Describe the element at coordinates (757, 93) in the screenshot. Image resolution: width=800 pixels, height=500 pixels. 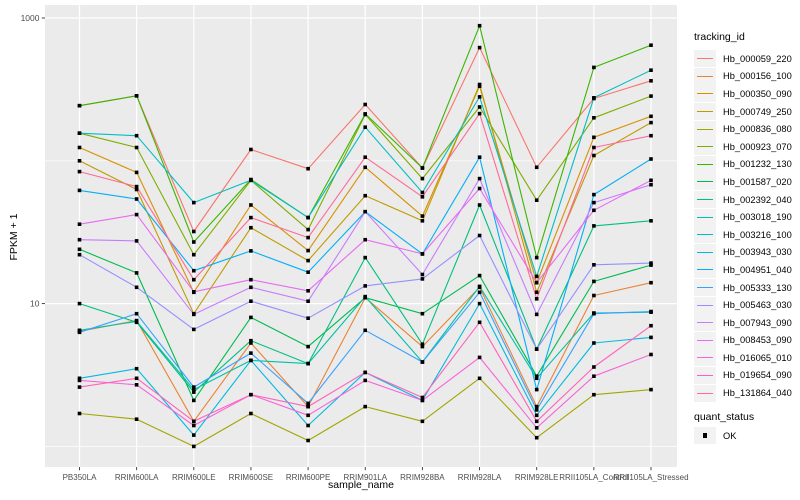
I see `legend-label: Hb_000350_090` at that location.